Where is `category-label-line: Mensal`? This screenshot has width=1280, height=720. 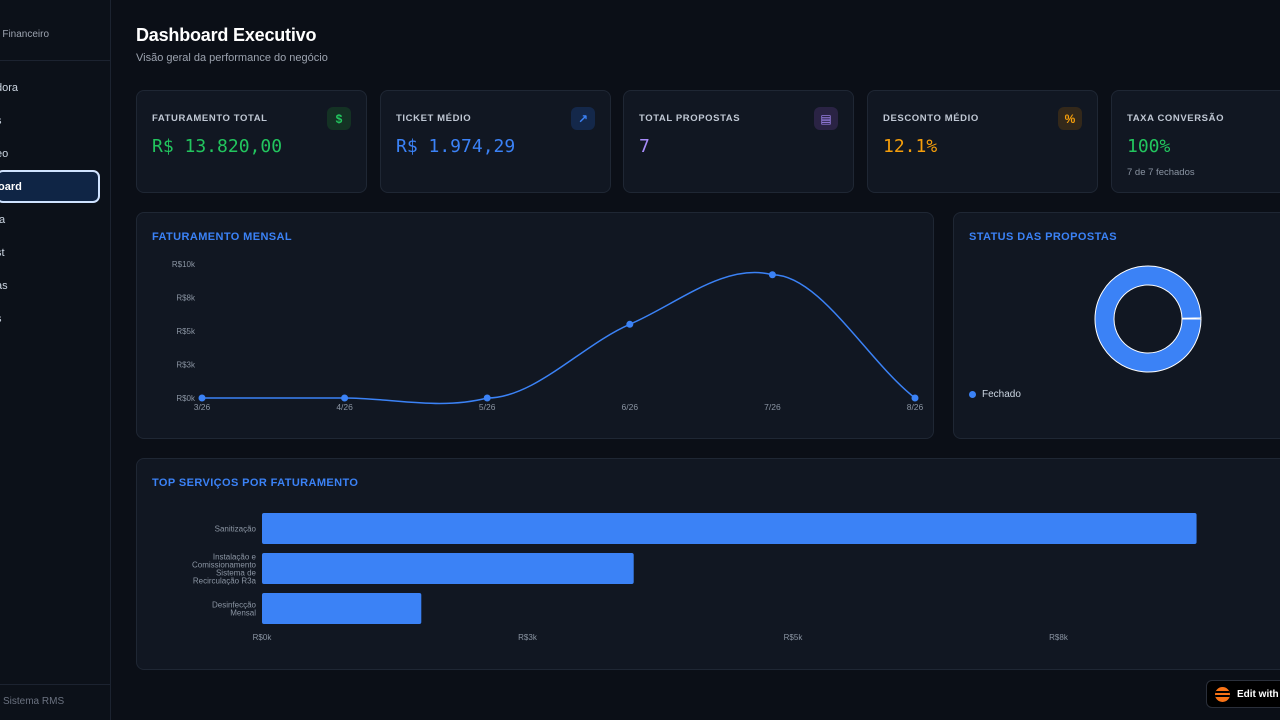
category-label-line: Mensal is located at coordinates (243, 613).